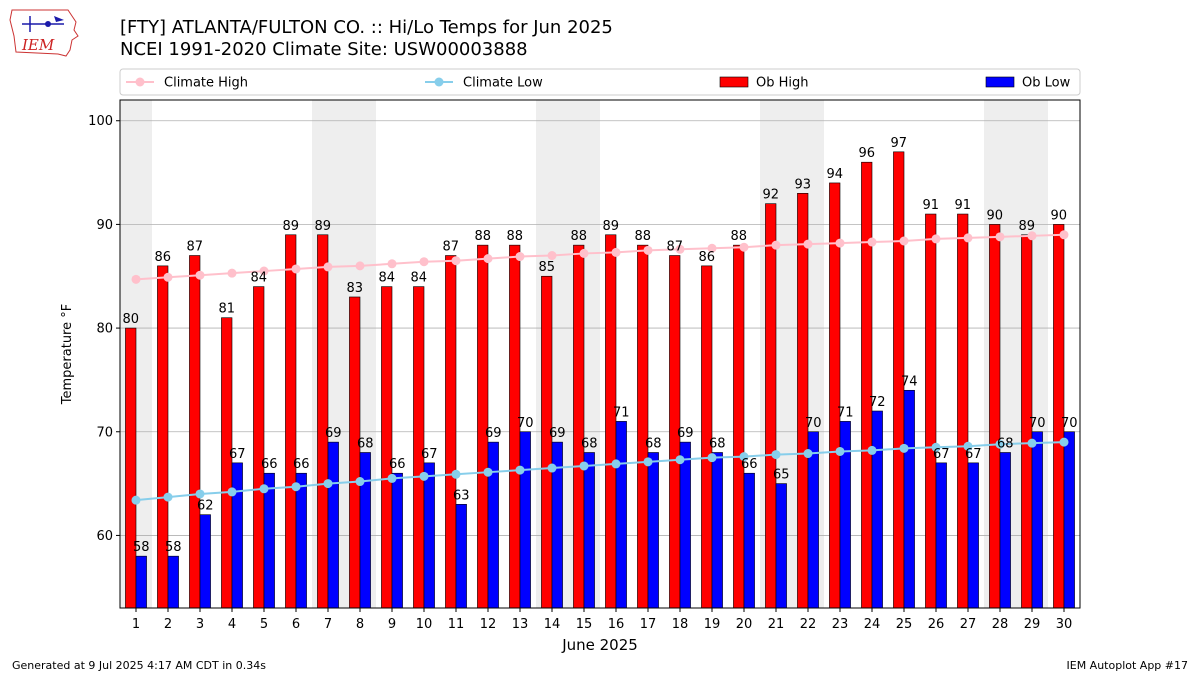  Describe the element at coordinates (484, 83) in the screenshot. I see `legend-item: Climate Low` at that location.